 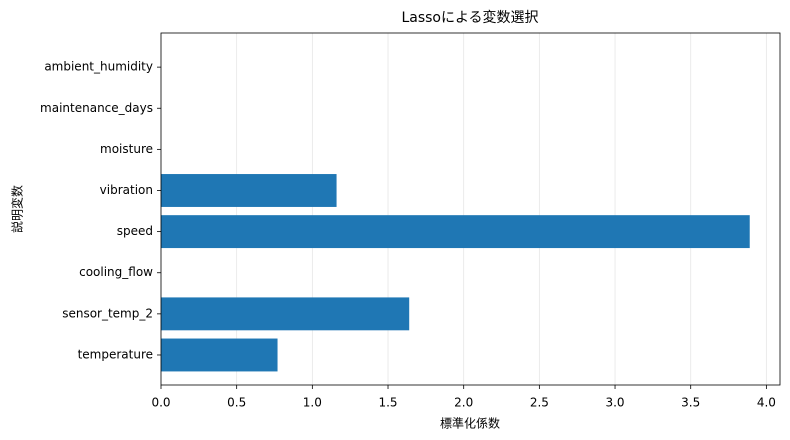 I want to click on y-tick-label: temperature, so click(x=115, y=354).